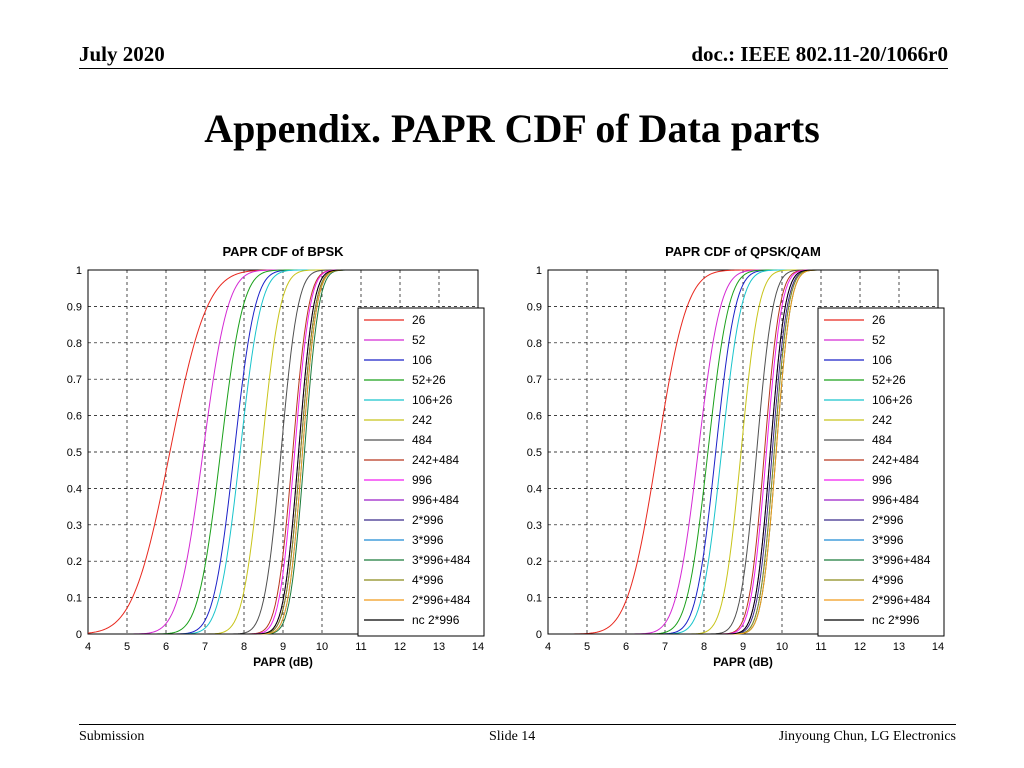 This screenshot has height=768, width=1024. Describe the element at coordinates (513, 68) in the screenshot. I see `header-rule` at that location.